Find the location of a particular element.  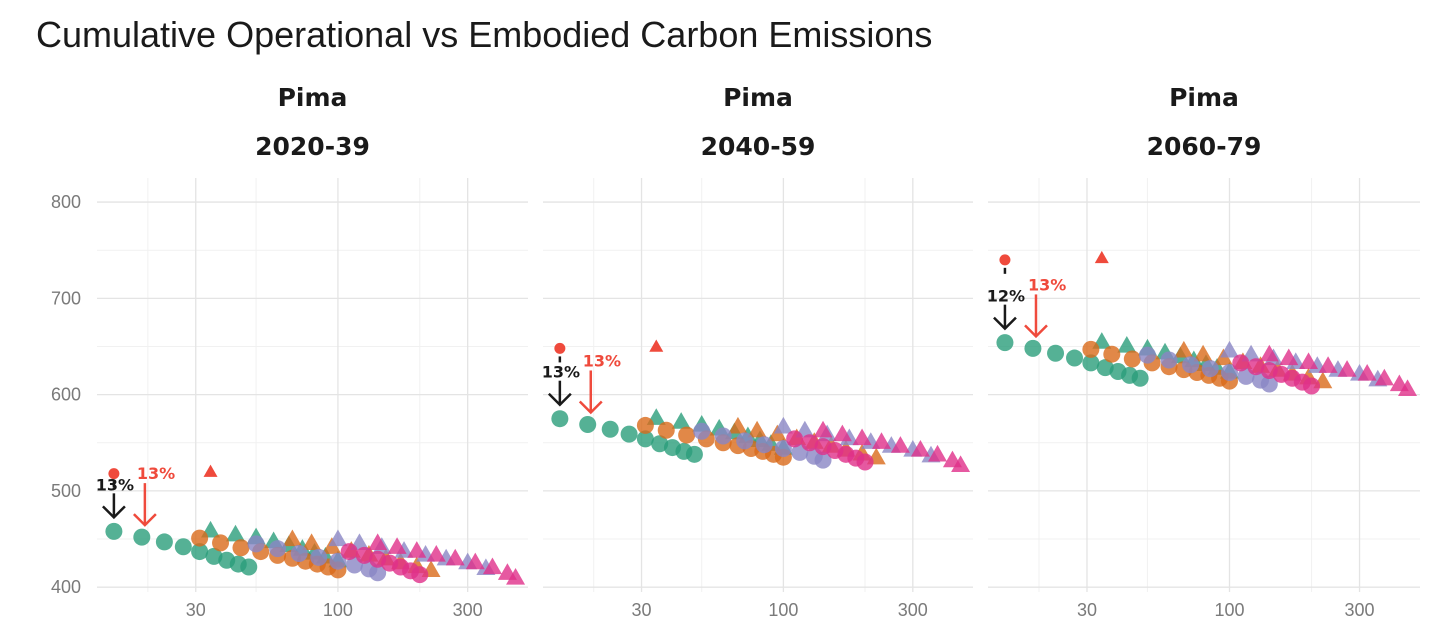

y-tick-label: 500 is located at coordinates (66, 491).